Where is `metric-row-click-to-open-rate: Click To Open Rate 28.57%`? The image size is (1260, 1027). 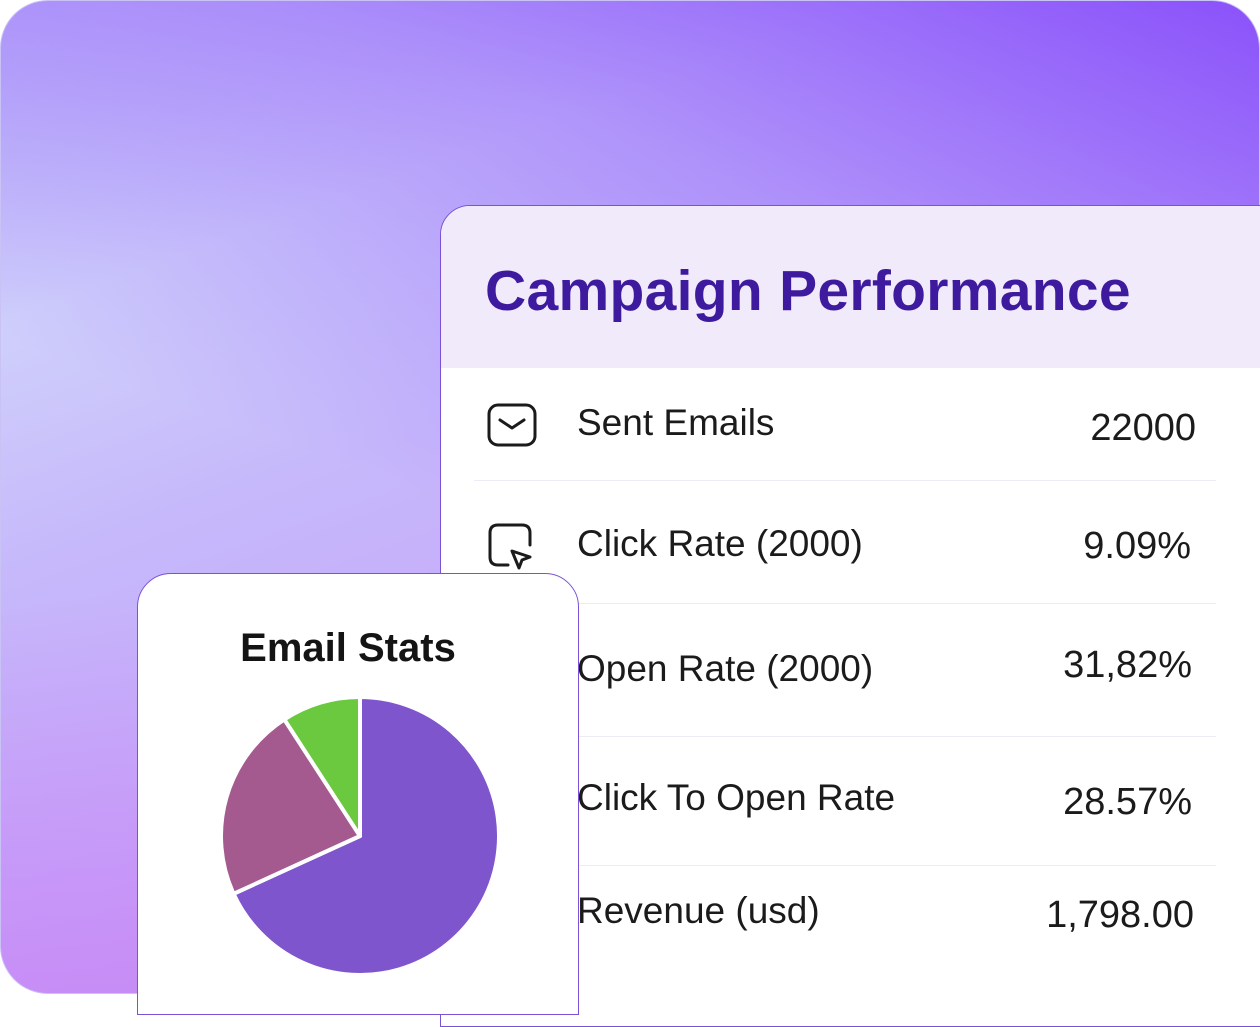 metric-row-click-to-open-rate: Click To Open Rate 28.57% is located at coordinates (845, 801).